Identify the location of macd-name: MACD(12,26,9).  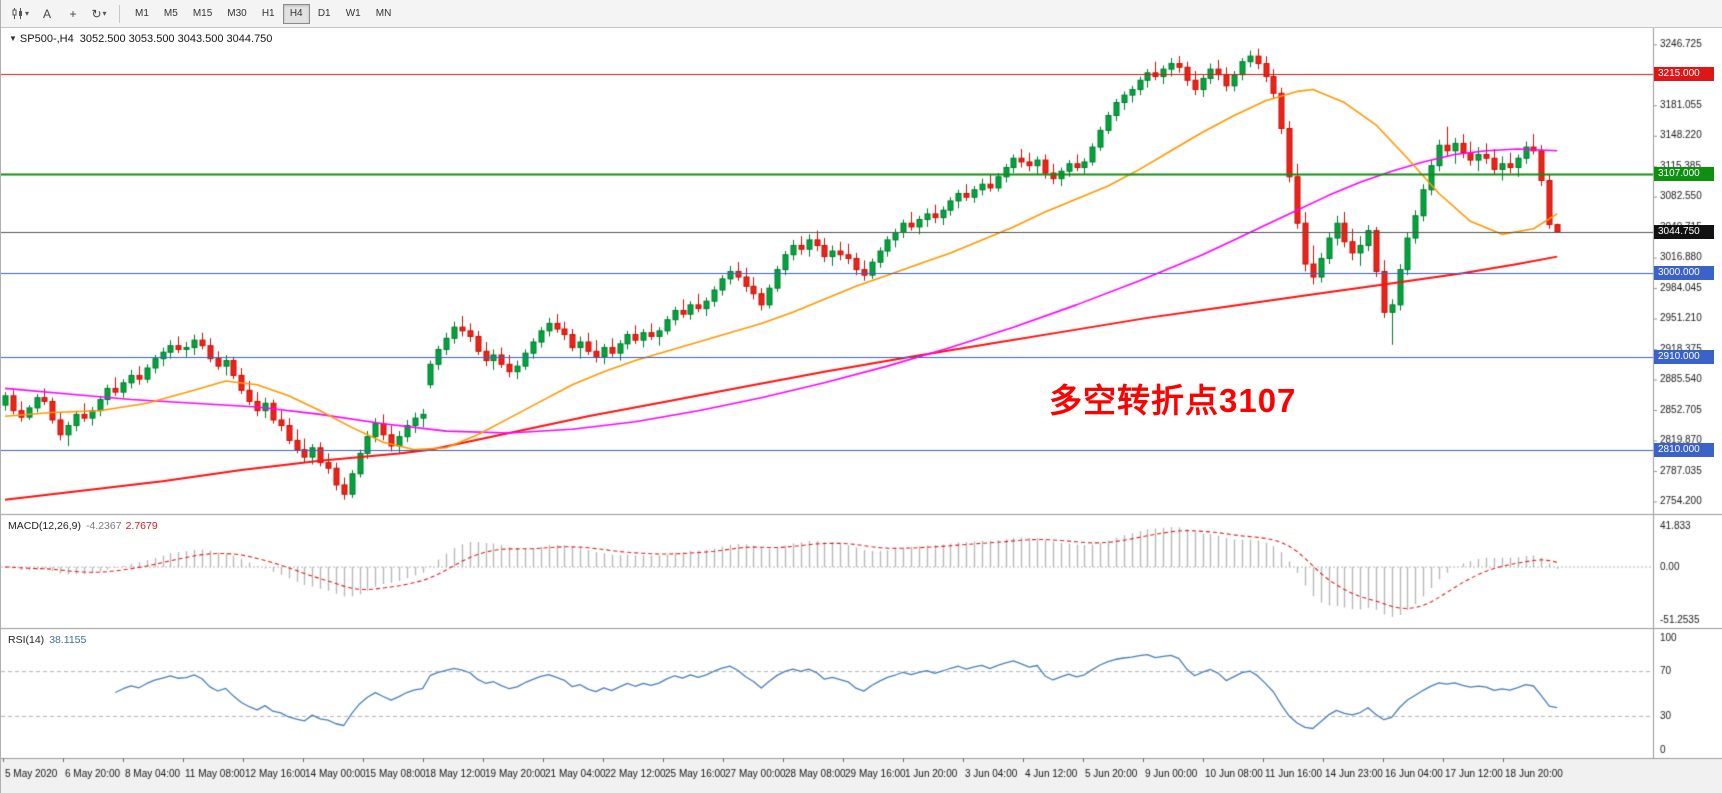
(44, 526).